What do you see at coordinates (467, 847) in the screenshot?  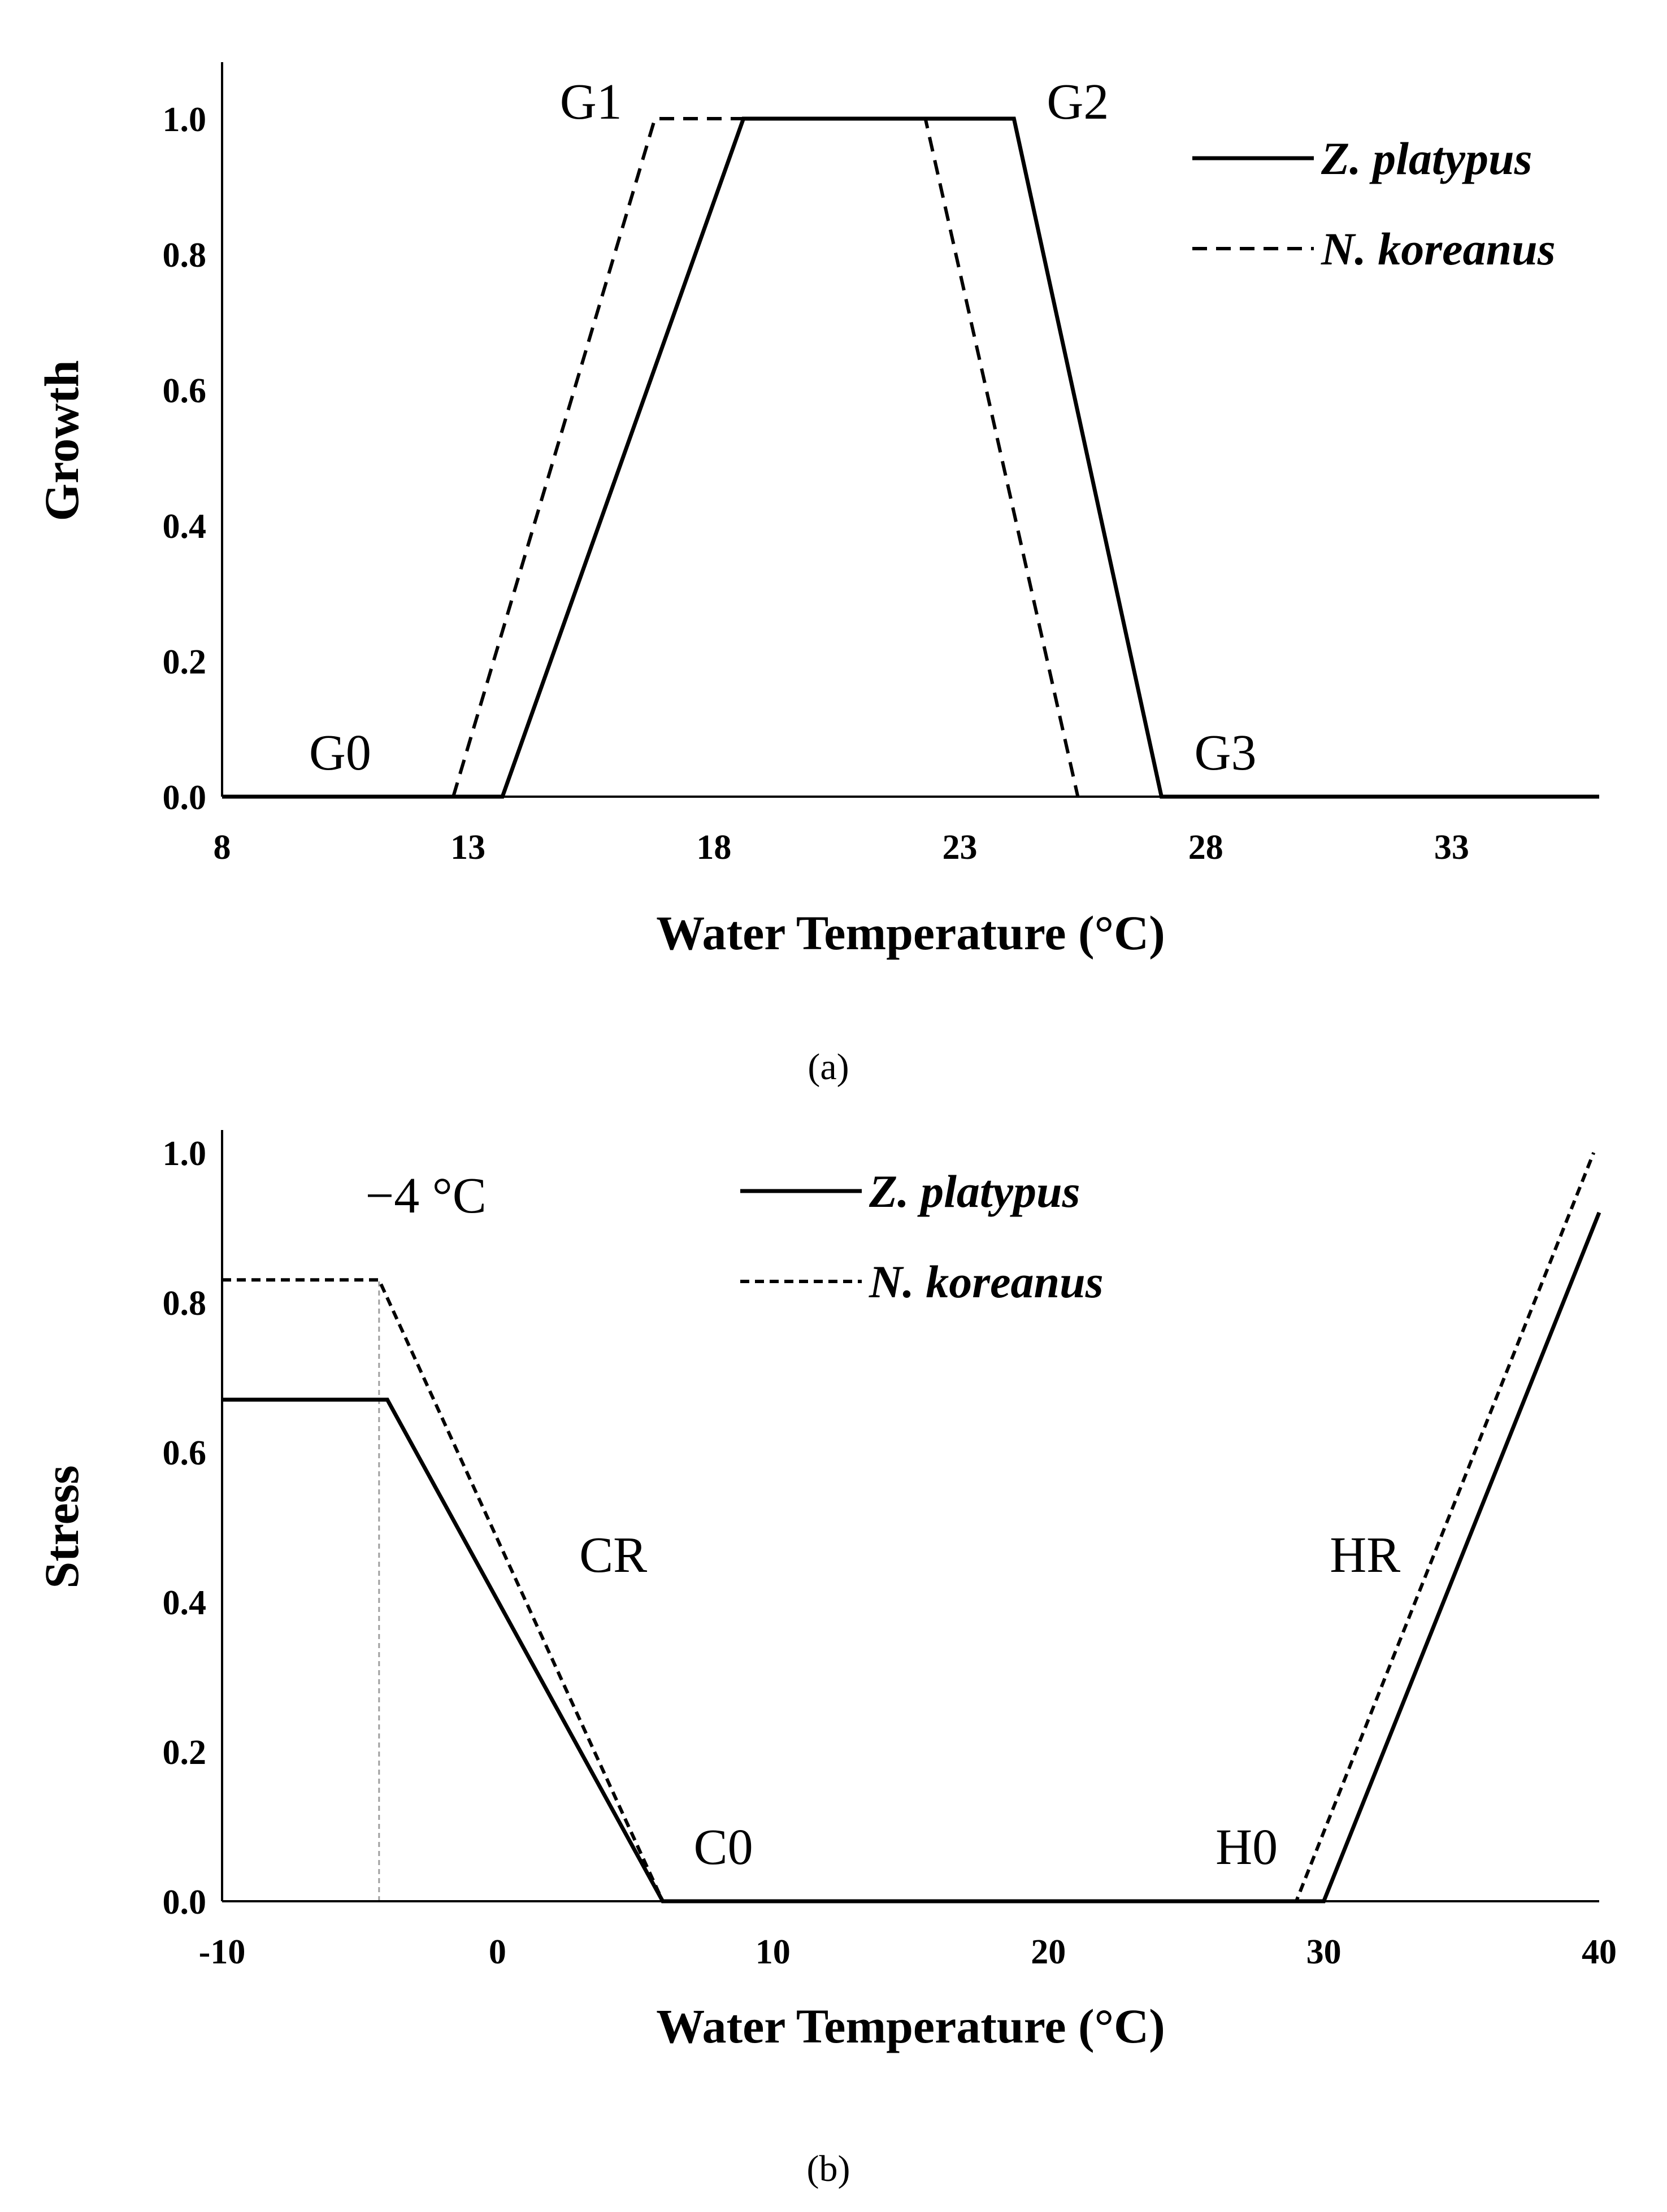 I see `x-tick-label: 13` at bounding box center [467, 847].